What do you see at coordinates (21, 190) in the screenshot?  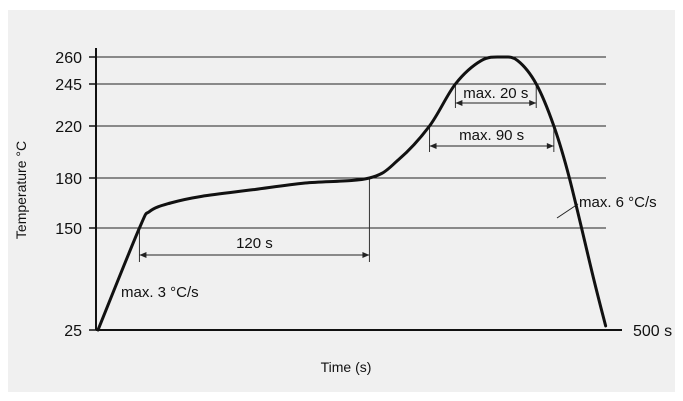 I see `y-axis-title: Temperature °C` at bounding box center [21, 190].